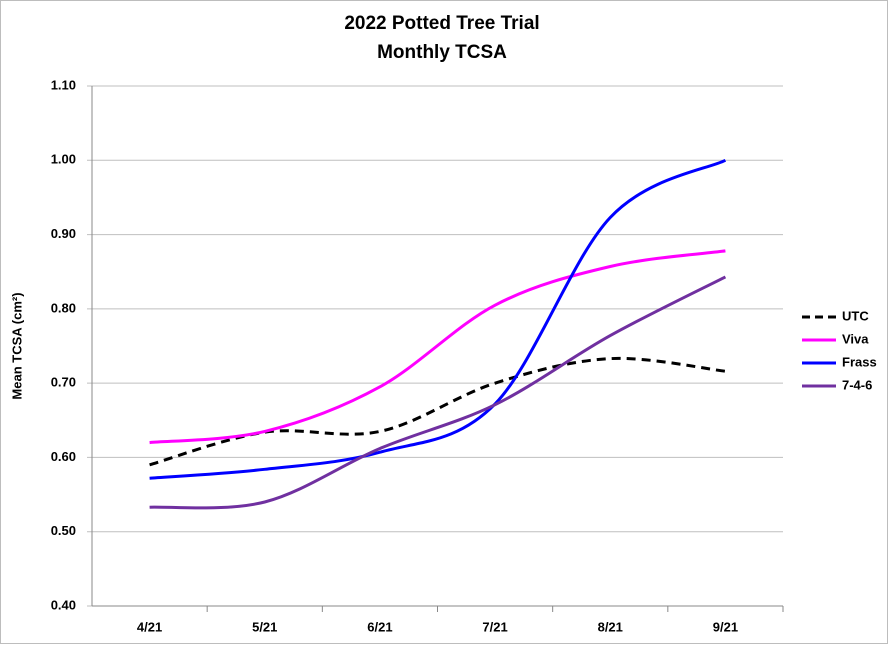 Image resolution: width=889 pixels, height=645 pixels. I want to click on legend-label: UTC, so click(855, 315).